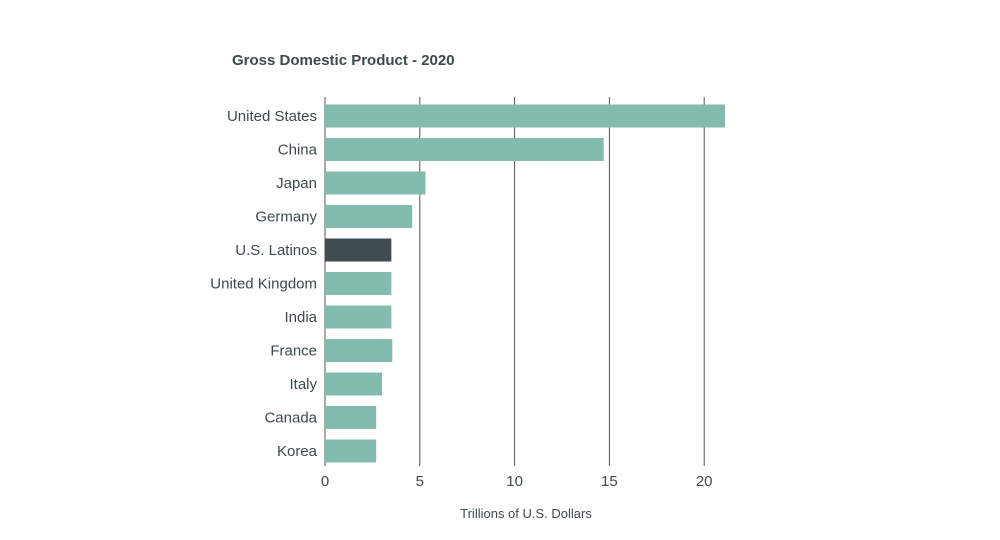 Image resolution: width=1000 pixels, height=540 pixels. Describe the element at coordinates (526, 513) in the screenshot. I see `x-axis-title: Trillions of U.S. Dollars` at that location.